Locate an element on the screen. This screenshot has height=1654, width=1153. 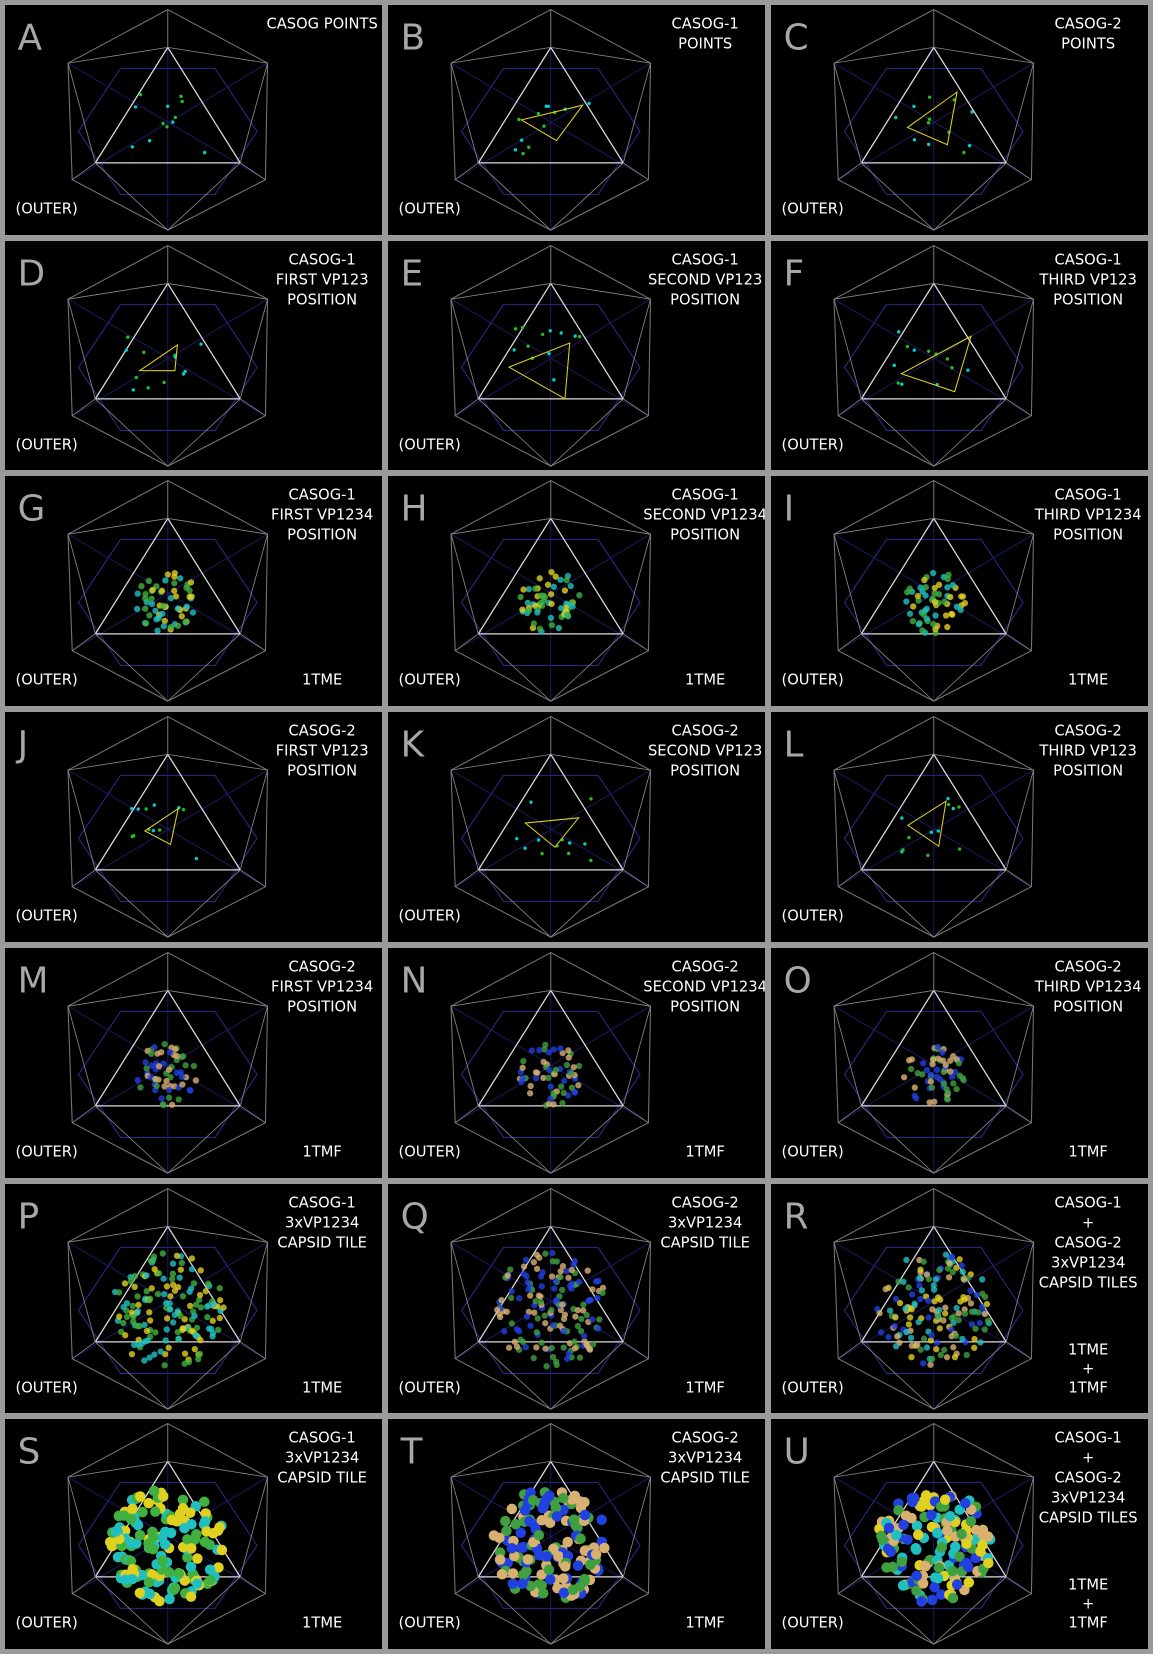
panel-label: POSITION is located at coordinates (322, 1006).